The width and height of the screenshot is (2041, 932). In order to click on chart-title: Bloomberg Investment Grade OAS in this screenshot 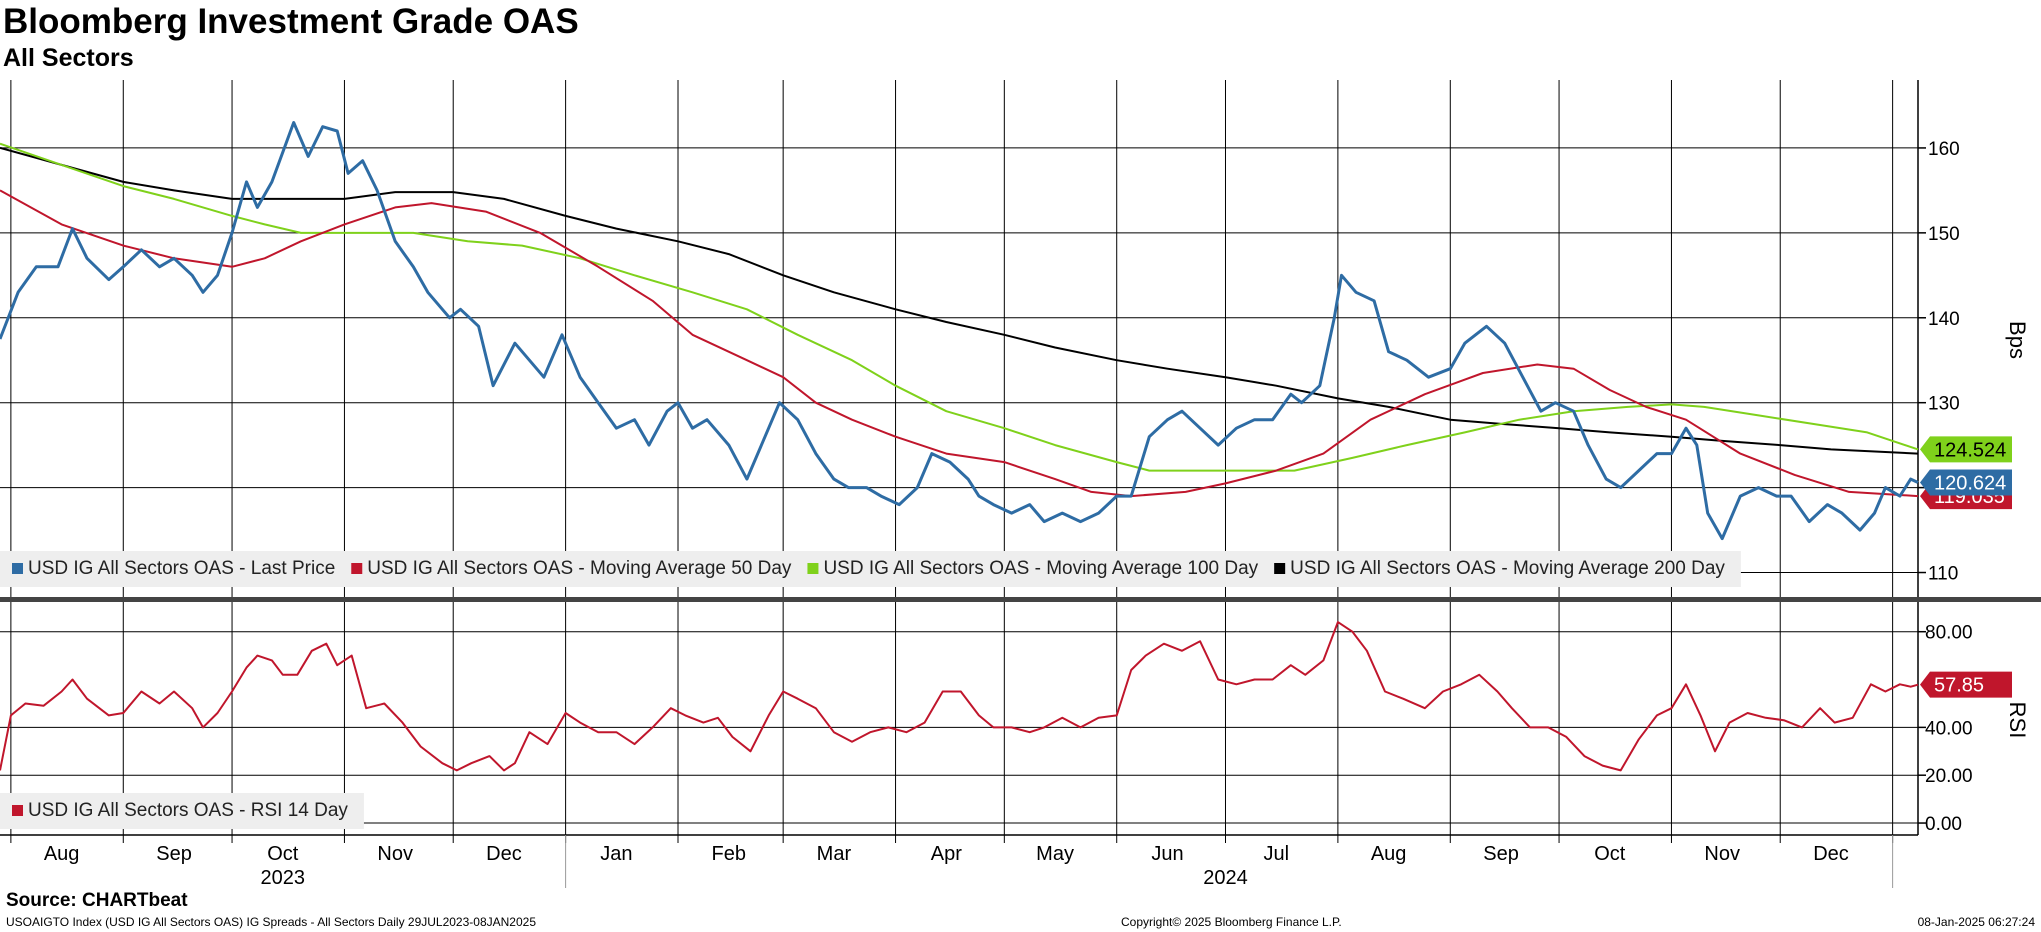, I will do `click(291, 21)`.